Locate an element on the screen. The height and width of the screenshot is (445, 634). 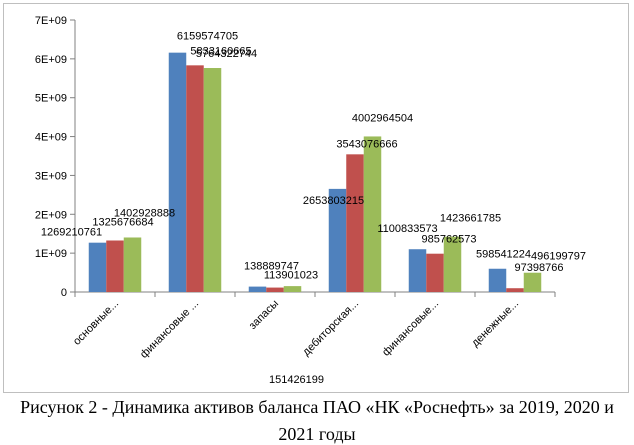
figure-caption-line-2: 2021 годы is located at coordinates (317, 434).